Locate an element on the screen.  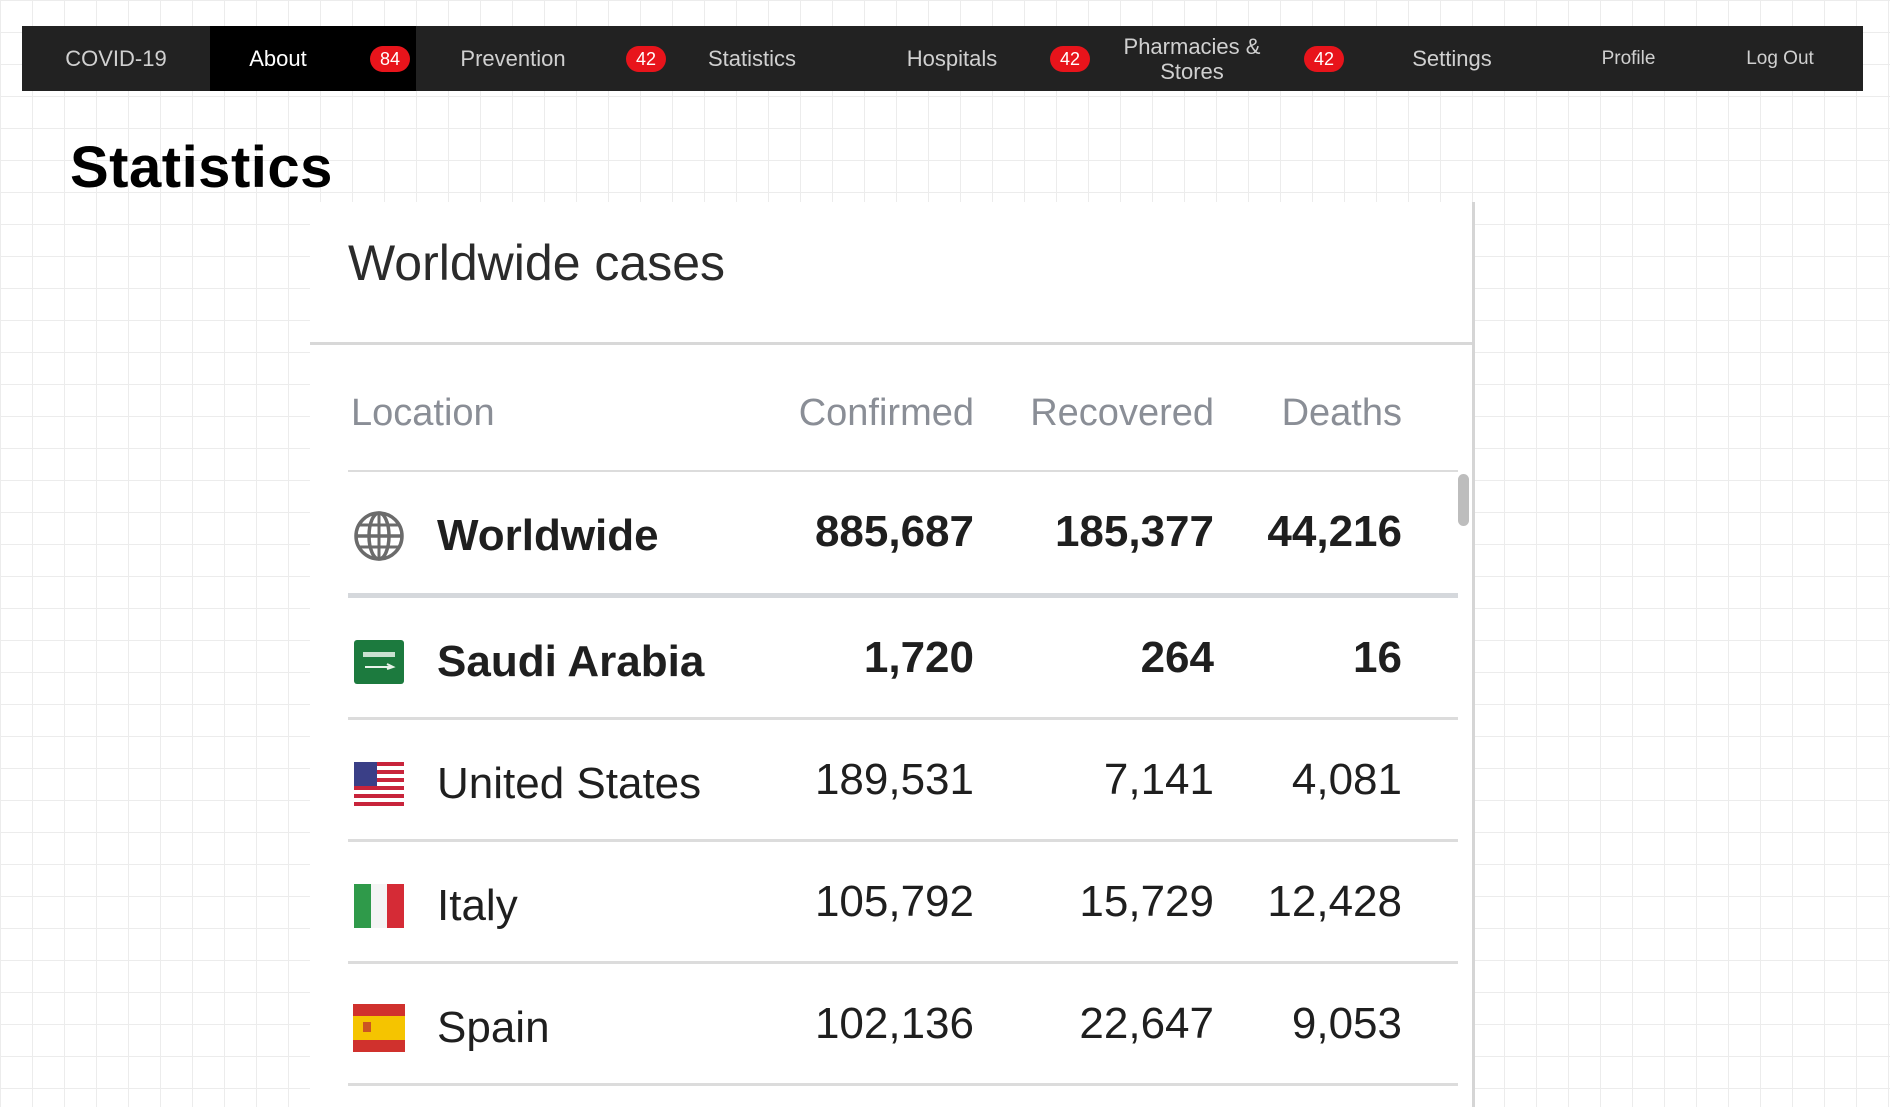
nav-item-prevention: Prevention 42 is located at coordinates (541, 58).